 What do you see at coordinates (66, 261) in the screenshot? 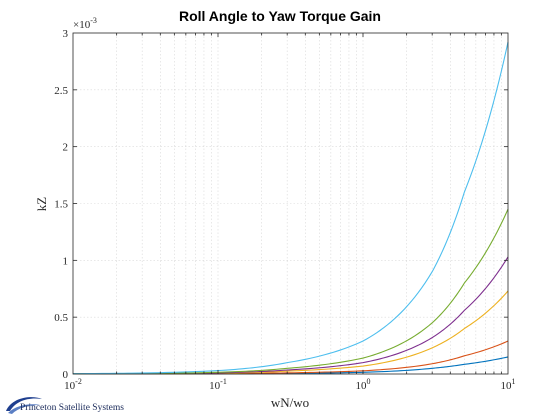
I see `y-tick-label: 1` at bounding box center [66, 261].